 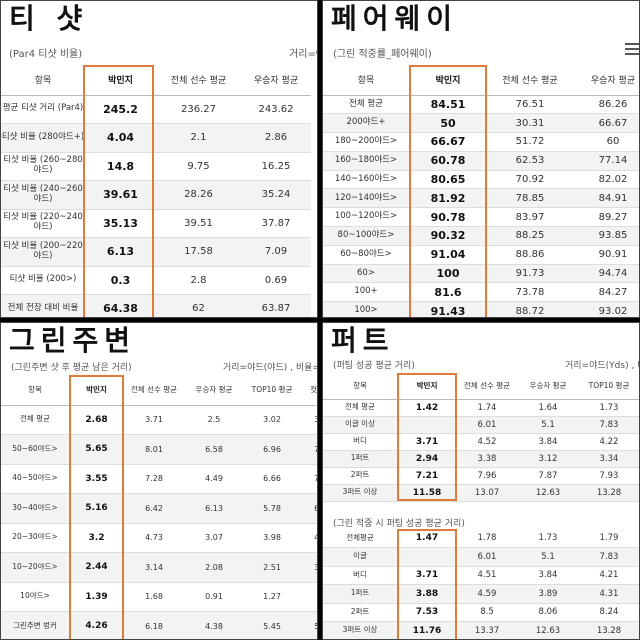 What do you see at coordinates (272, 625) in the screenshot?
I see `green-value-cell: 5.45` at bounding box center [272, 625].